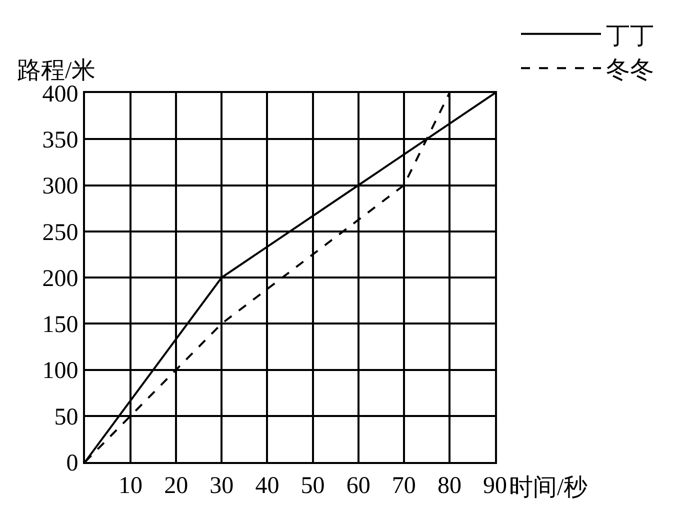 The image size is (673, 510). Describe the element at coordinates (60, 141) in the screenshot. I see `y-tick-label: 350` at that location.